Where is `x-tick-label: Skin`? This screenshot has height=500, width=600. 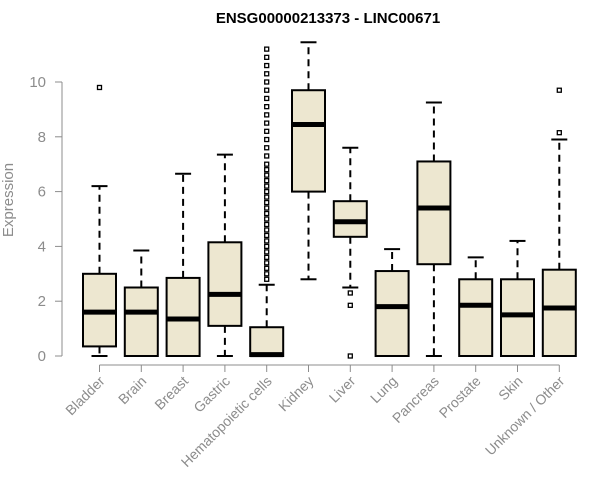 x-tick-label: Skin is located at coordinates (510, 388).